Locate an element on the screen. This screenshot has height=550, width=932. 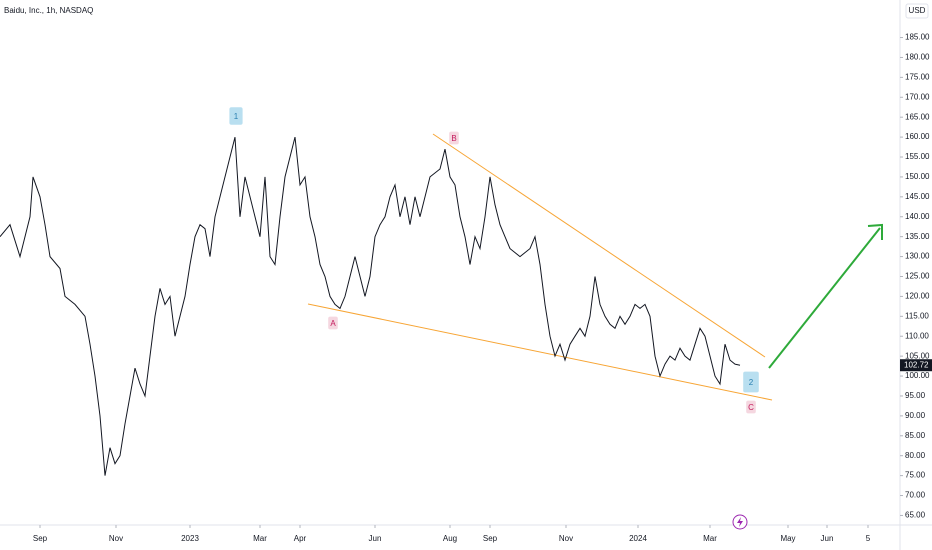
y-tick-label: 90.00 is located at coordinates (915, 415).